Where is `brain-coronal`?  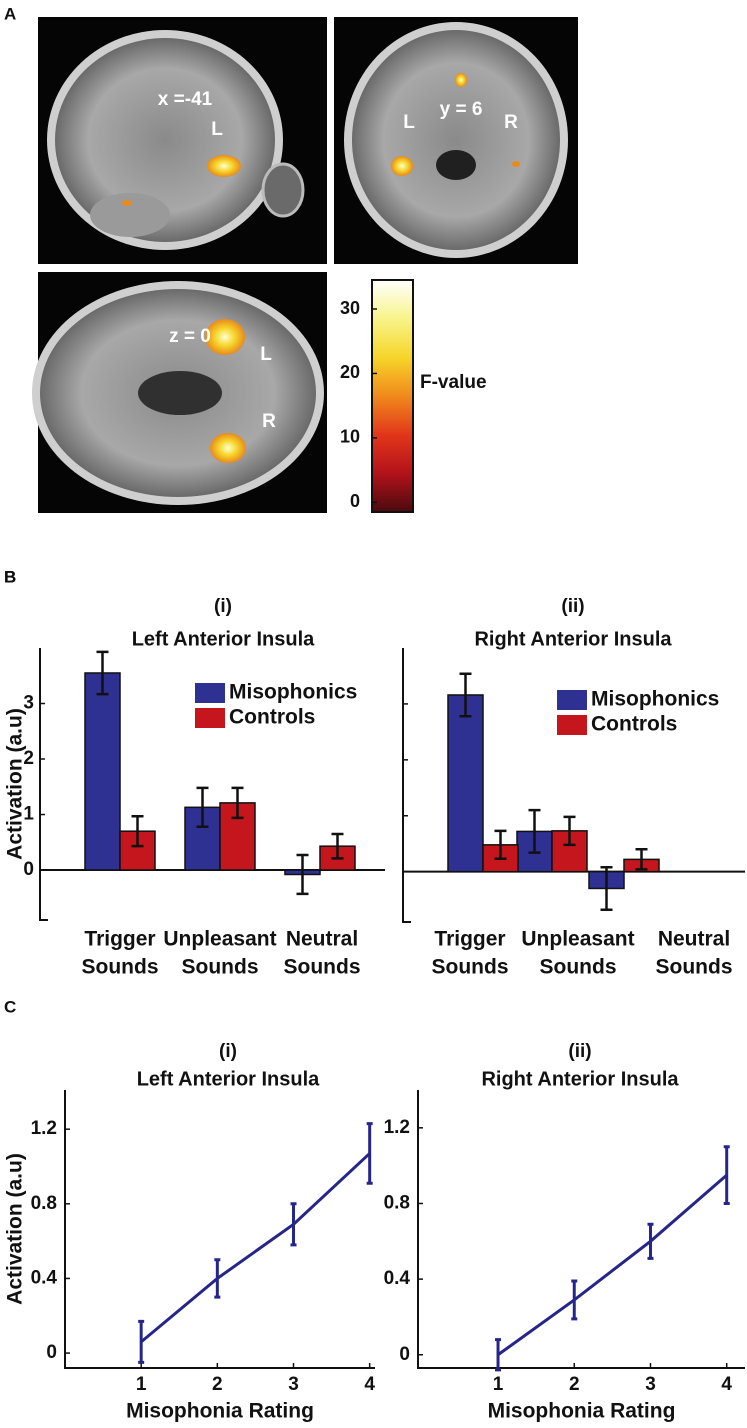
brain-coronal is located at coordinates (456, 140).